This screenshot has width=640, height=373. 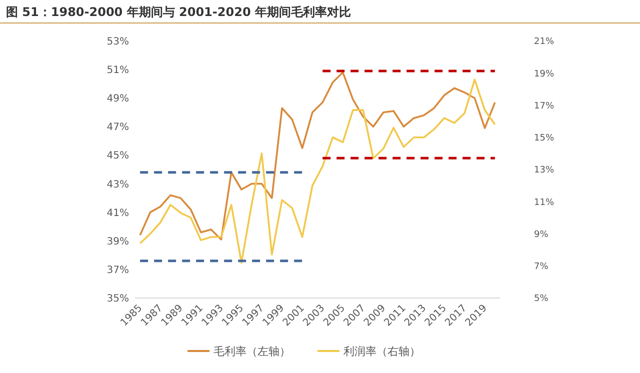 I want to click on y2-tick-label: 5%, so click(x=541, y=299).